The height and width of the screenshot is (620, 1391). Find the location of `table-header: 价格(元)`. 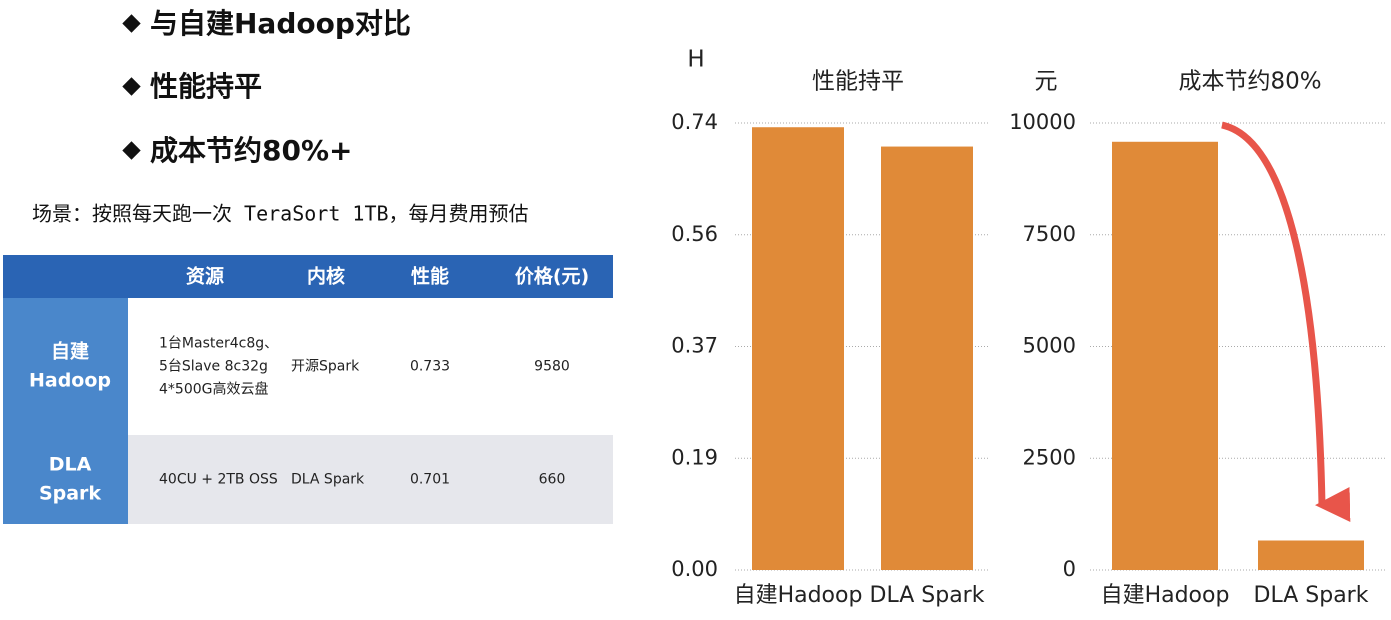

table-header: 价格(元) is located at coordinates (552, 276).